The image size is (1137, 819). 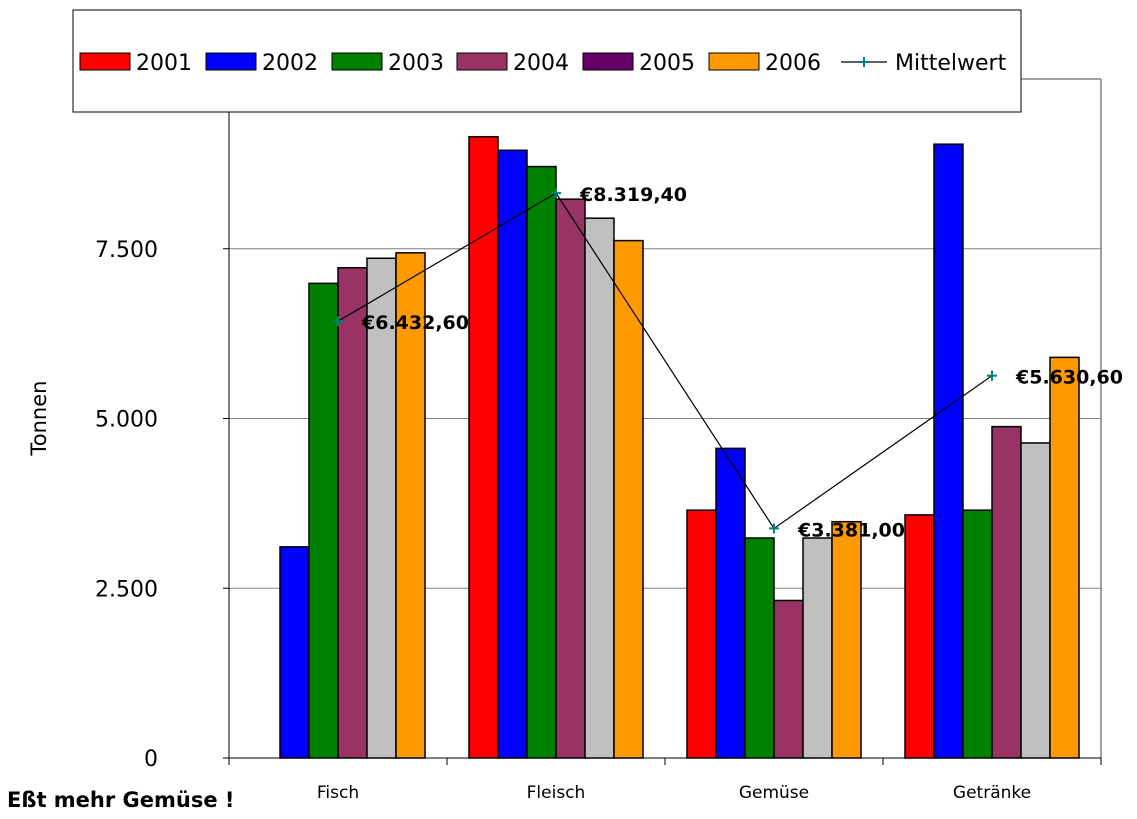 What do you see at coordinates (665, 780) in the screenshot?
I see `x-axis: Fisch Fleisch Gemüse Getränke` at bounding box center [665, 780].